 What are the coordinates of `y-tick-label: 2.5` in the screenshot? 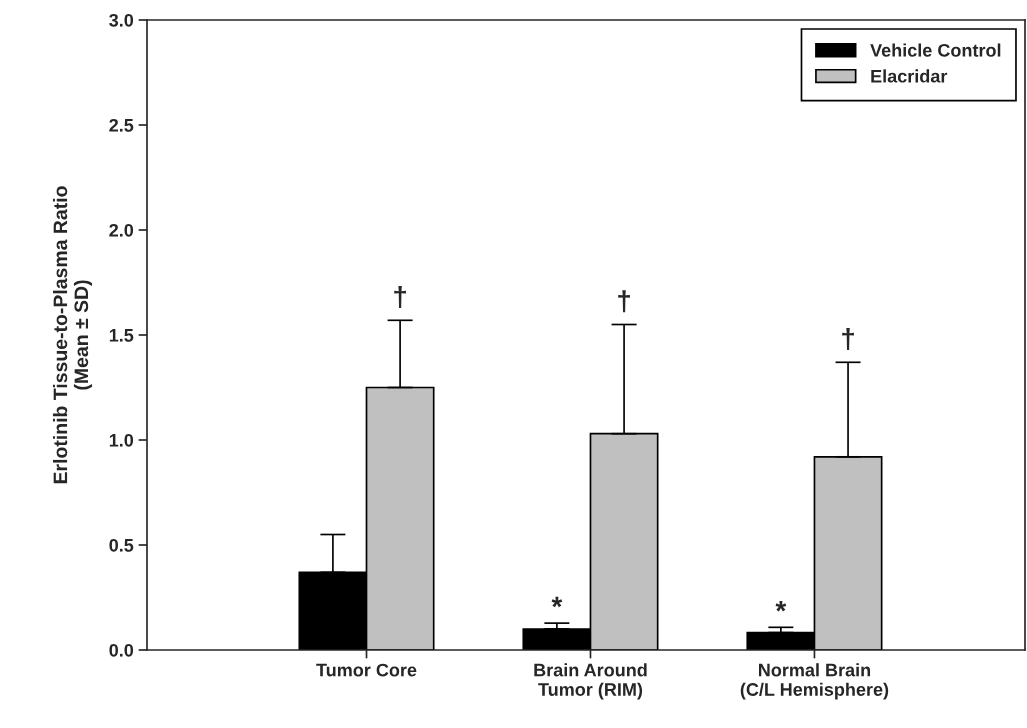 It's located at (121, 125).